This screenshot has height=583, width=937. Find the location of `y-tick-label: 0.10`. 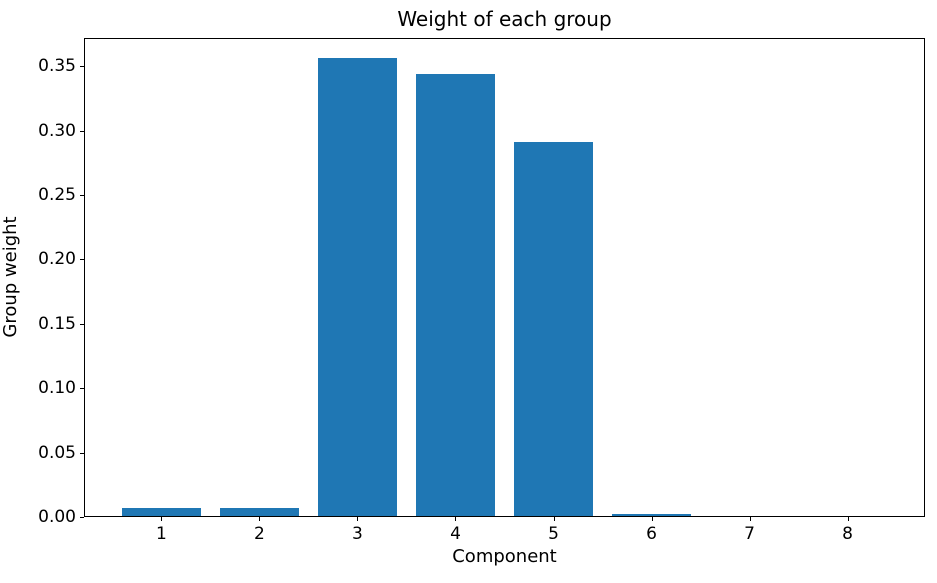

y-tick-label: 0.10 is located at coordinates (57, 388).